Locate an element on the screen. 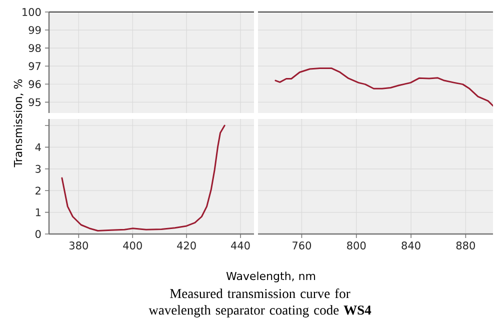 The height and width of the screenshot is (326, 501). text: Measured transmission curve for wavelength separator coating code WS4 is located at coordinates (260, 303).